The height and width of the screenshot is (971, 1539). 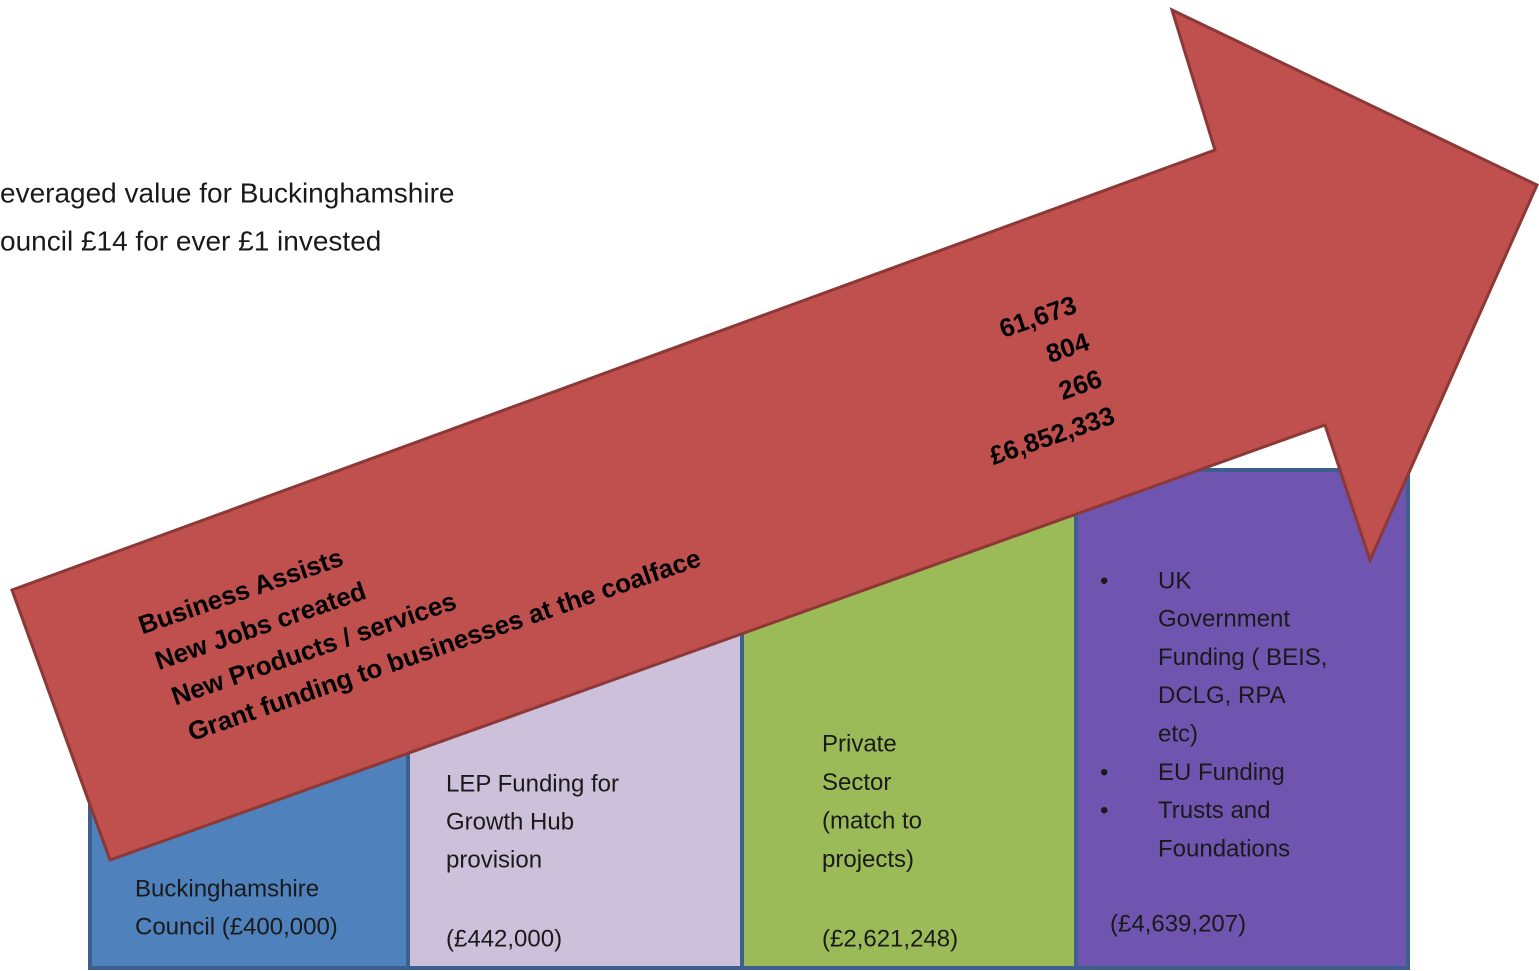 I want to click on bullet-line: DCLG, RPA, so click(x=1222, y=695).